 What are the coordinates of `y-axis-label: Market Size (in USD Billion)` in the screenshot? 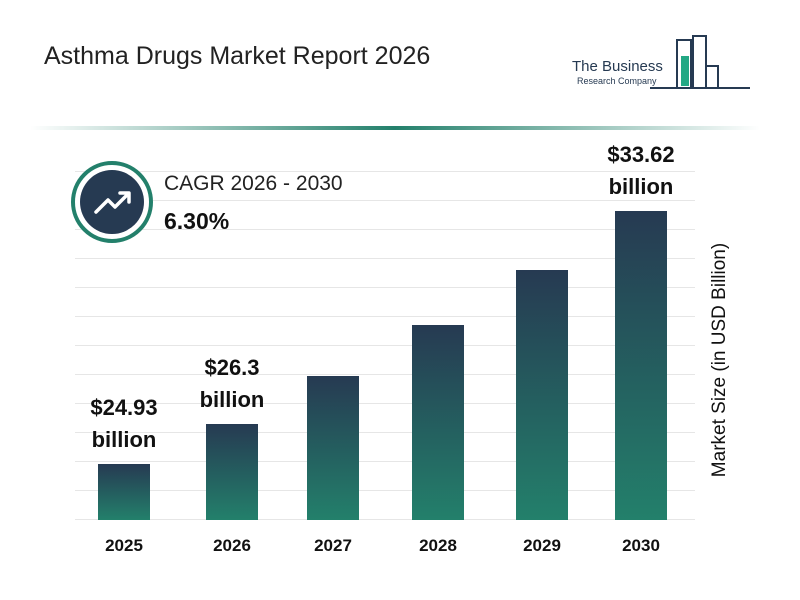 It's located at (719, 360).